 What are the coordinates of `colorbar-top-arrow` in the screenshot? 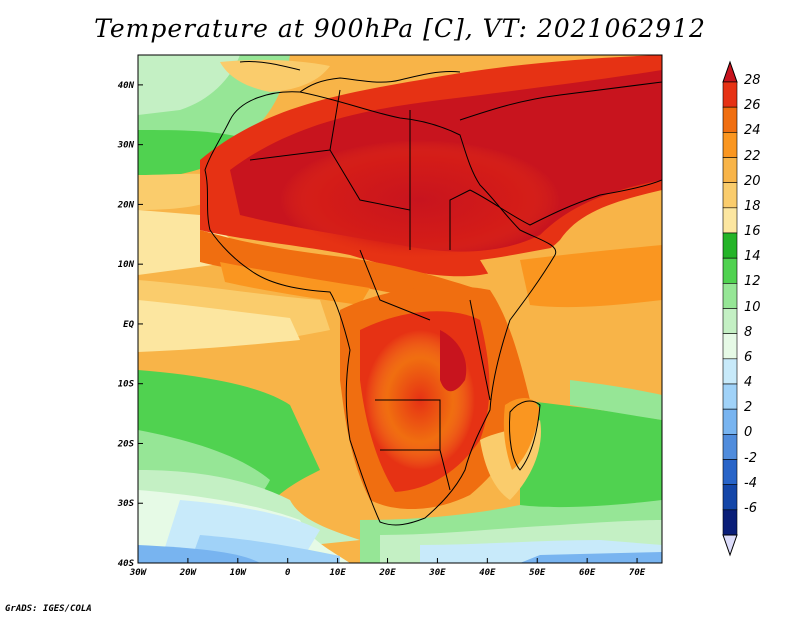 It's located at (730, 71).